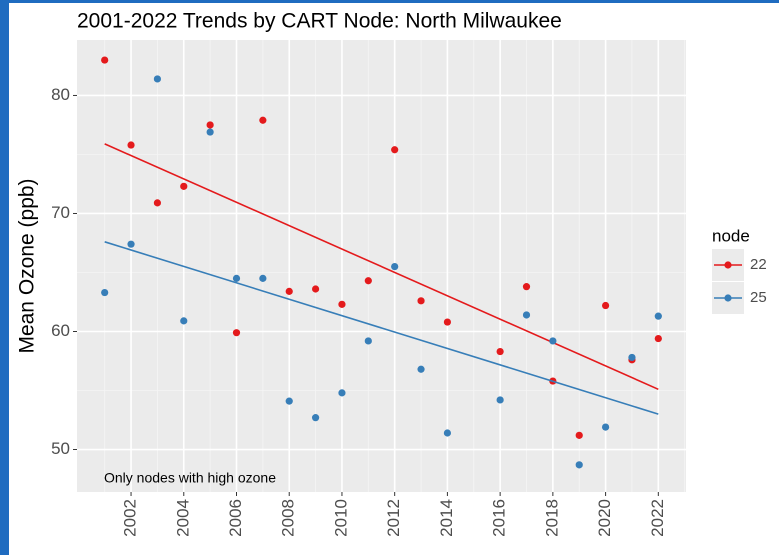 Image resolution: width=779 pixels, height=555 pixels. What do you see at coordinates (130, 518) in the screenshot?
I see `x-tick-label: 2002` at bounding box center [130, 518].